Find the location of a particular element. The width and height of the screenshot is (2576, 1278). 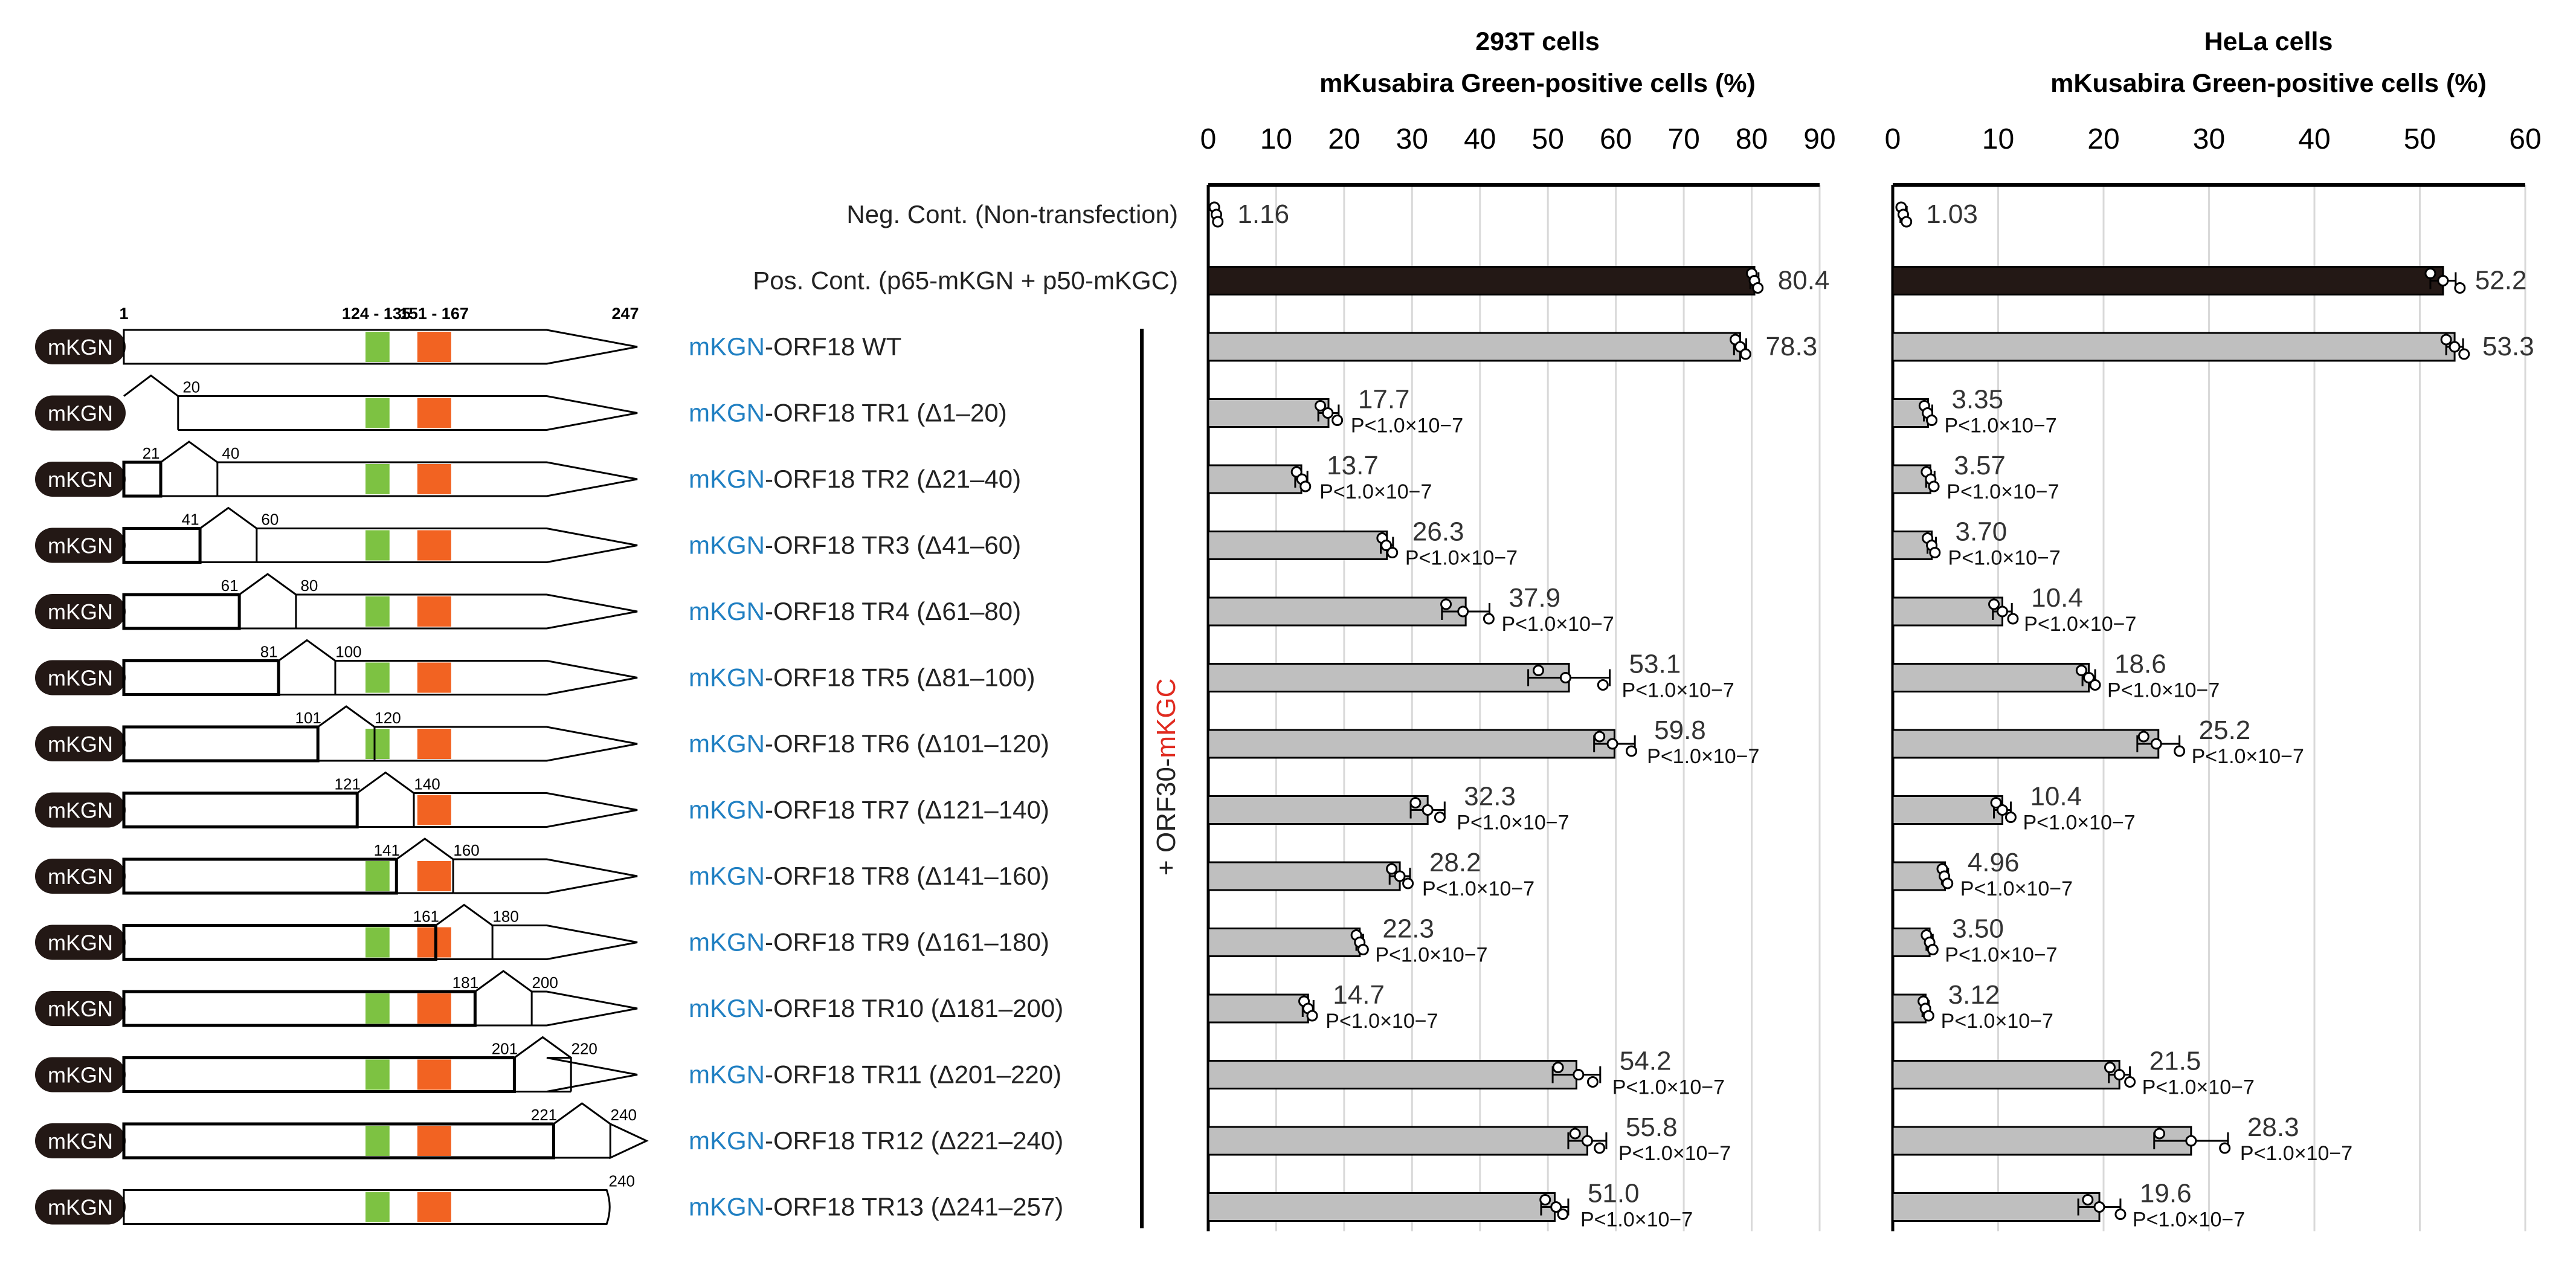

position-label: 200 is located at coordinates (545, 982).